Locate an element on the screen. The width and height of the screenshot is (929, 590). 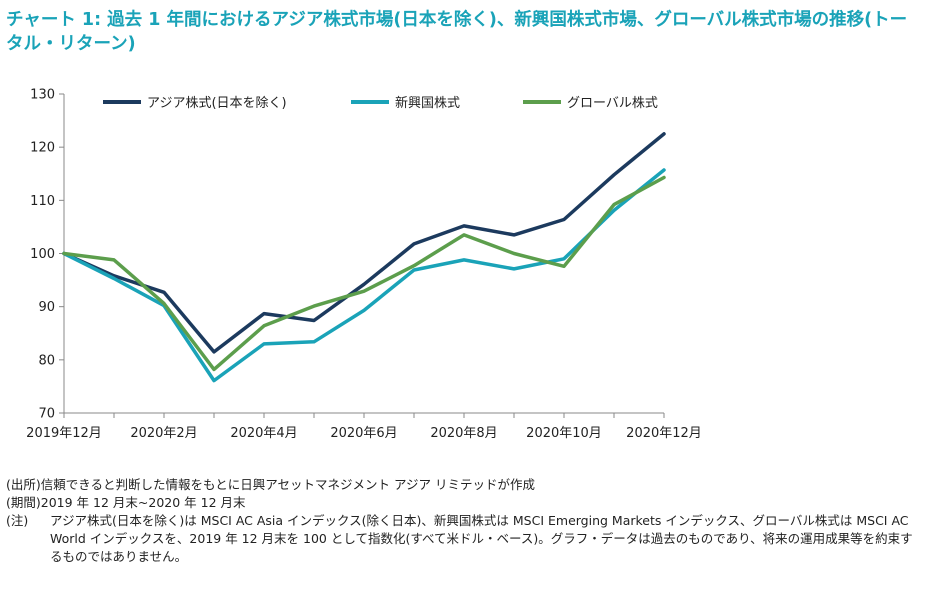
chart-legend: アジア株式(日本を除く) 新興国株式 グローバル株式 is located at coordinates (380, 103).